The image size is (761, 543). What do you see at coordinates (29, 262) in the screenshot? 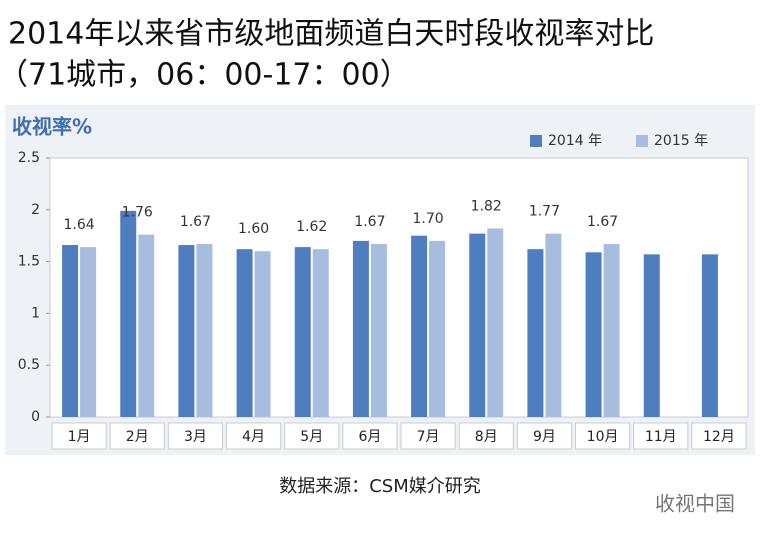
I see `y-tick-label: 1.5` at bounding box center [29, 262].